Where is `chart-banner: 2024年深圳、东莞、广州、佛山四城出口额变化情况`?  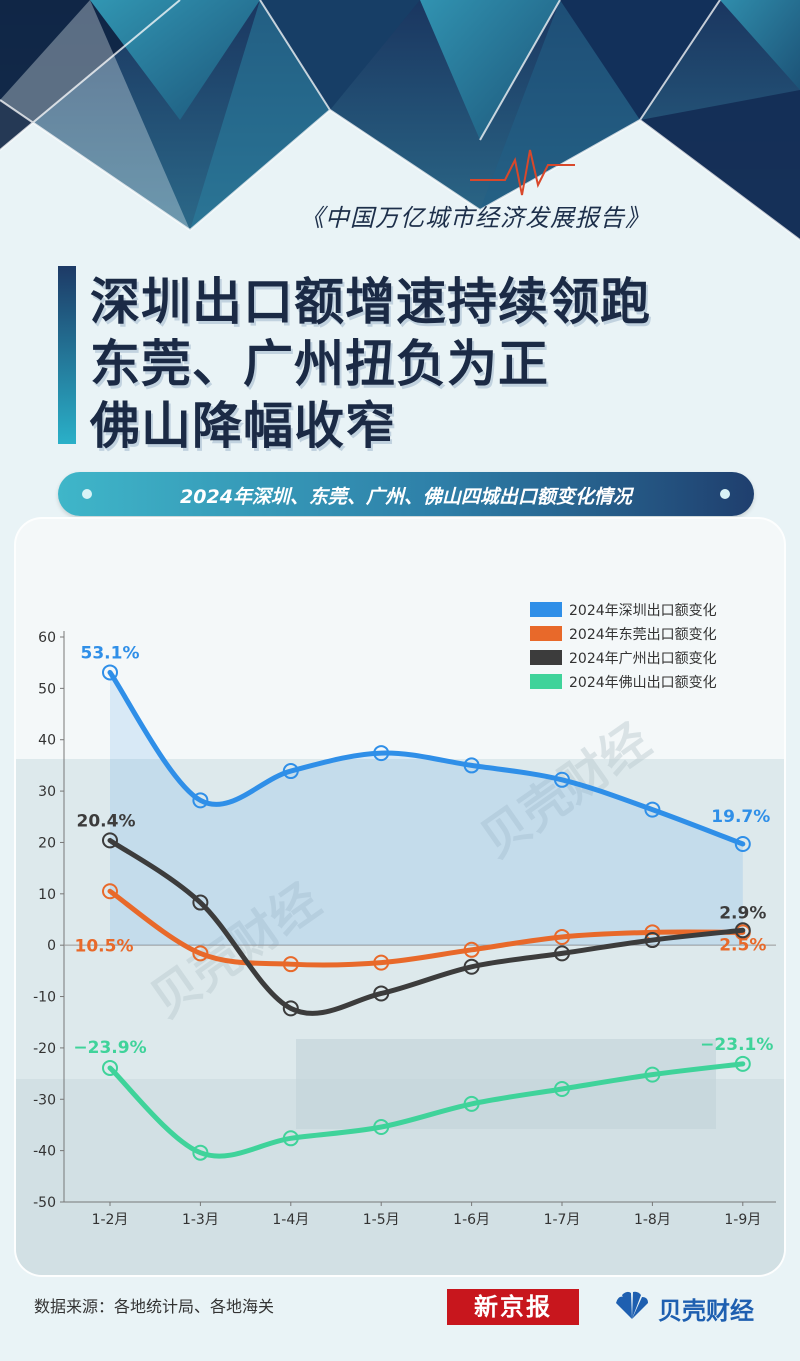 chart-banner: 2024年深圳、东莞、广州、佛山四城出口额变化情况 is located at coordinates (406, 494).